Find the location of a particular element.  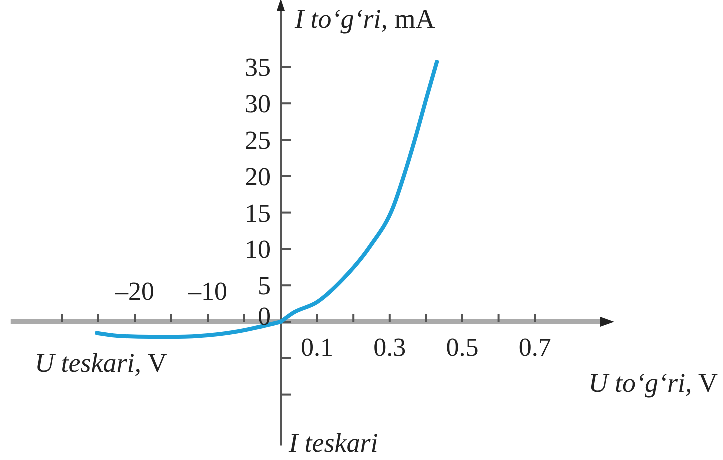

y-tick-label: 5 is located at coordinates (264, 286).